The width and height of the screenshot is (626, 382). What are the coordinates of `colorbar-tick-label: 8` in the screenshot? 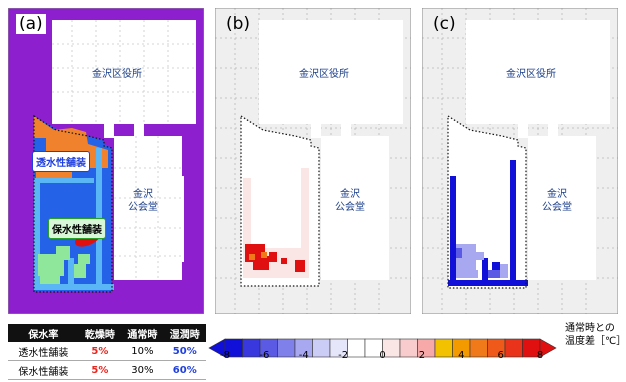 It's located at (540, 355).